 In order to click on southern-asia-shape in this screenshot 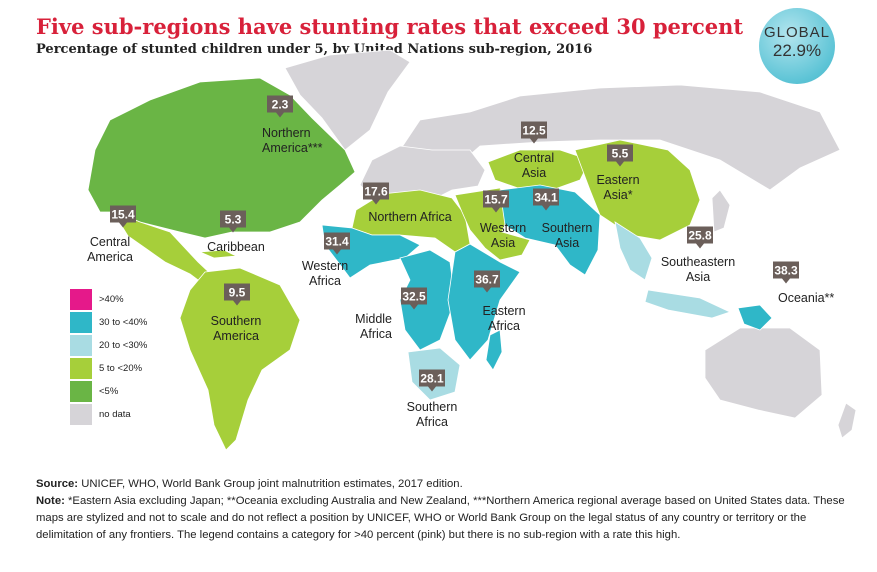, I will do `click(550, 230)`.